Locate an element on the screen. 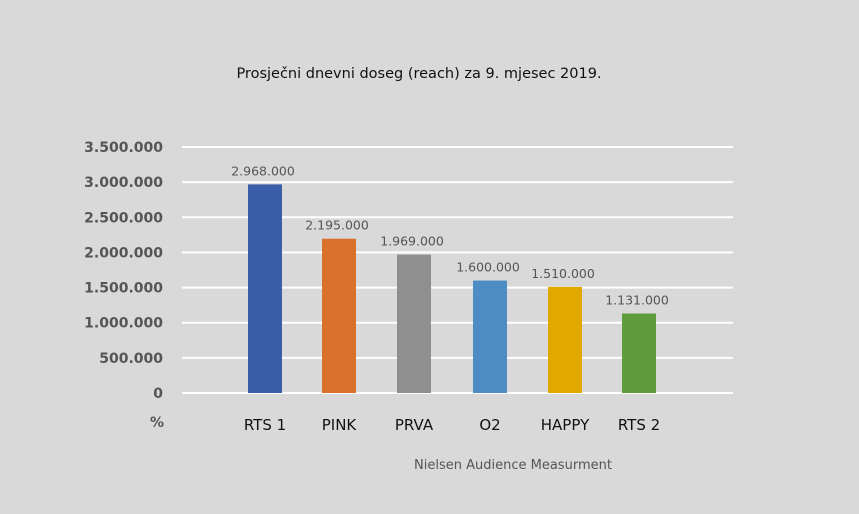 This screenshot has width=859, height=514. source-note: Nielsen Audience Measurment is located at coordinates (513, 465).